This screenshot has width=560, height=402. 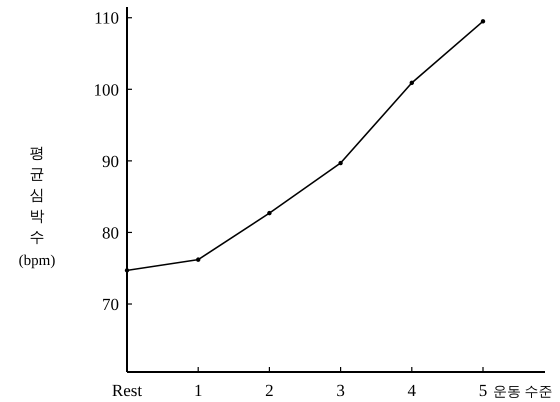 I want to click on xlabel: 운동 수준, so click(x=522, y=392).